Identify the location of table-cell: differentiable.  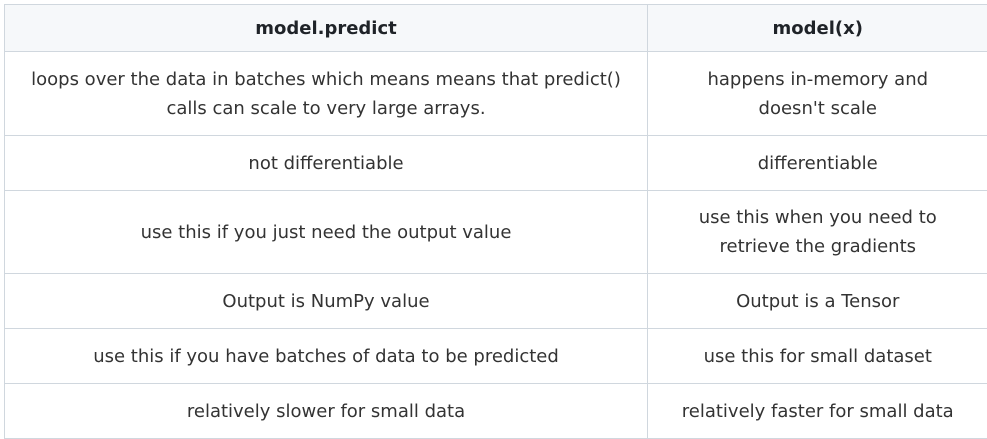
(817, 163).